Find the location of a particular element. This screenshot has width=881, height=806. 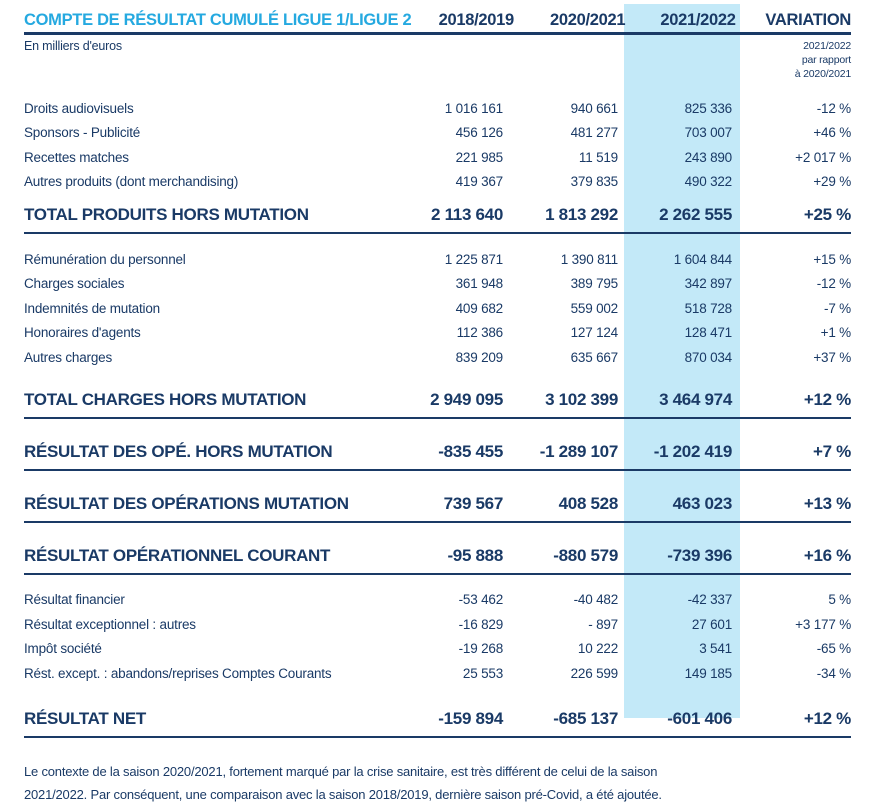

cell-2018-2019: -95 888 is located at coordinates (475, 555).